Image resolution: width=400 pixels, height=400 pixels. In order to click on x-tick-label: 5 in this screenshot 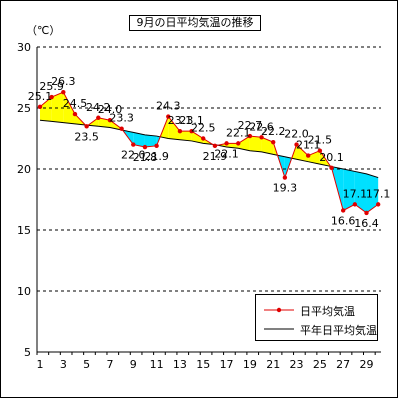, I will do `click(86, 364)`.